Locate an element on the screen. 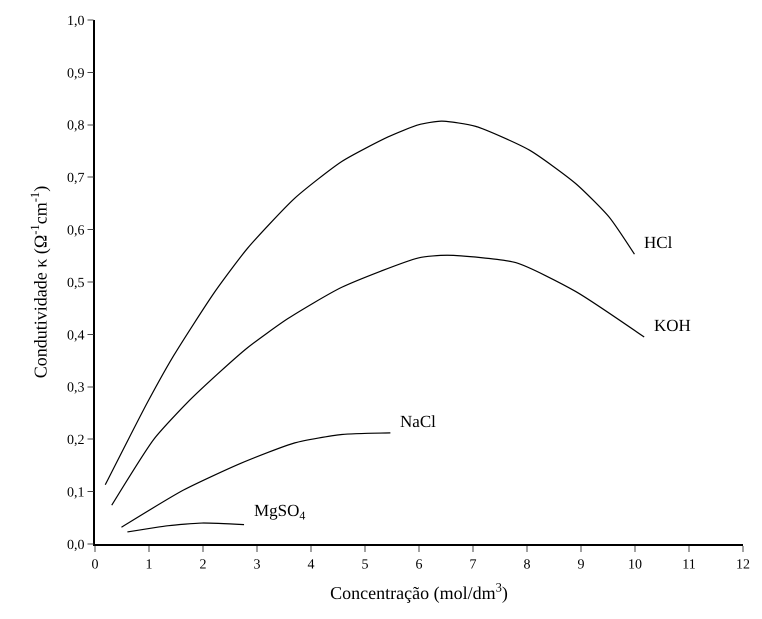  y-tick-label: 0,3 is located at coordinates (75, 388).